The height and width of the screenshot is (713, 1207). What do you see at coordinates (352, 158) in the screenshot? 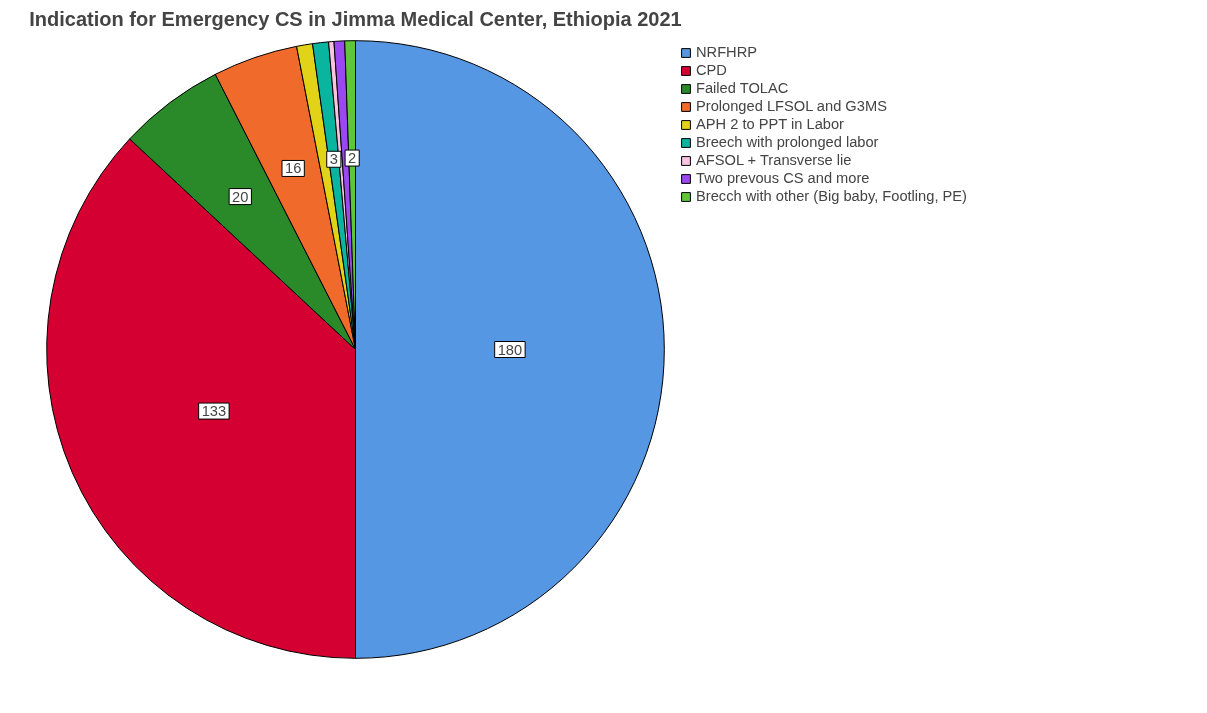
I see `data-label: 2` at bounding box center [352, 158].